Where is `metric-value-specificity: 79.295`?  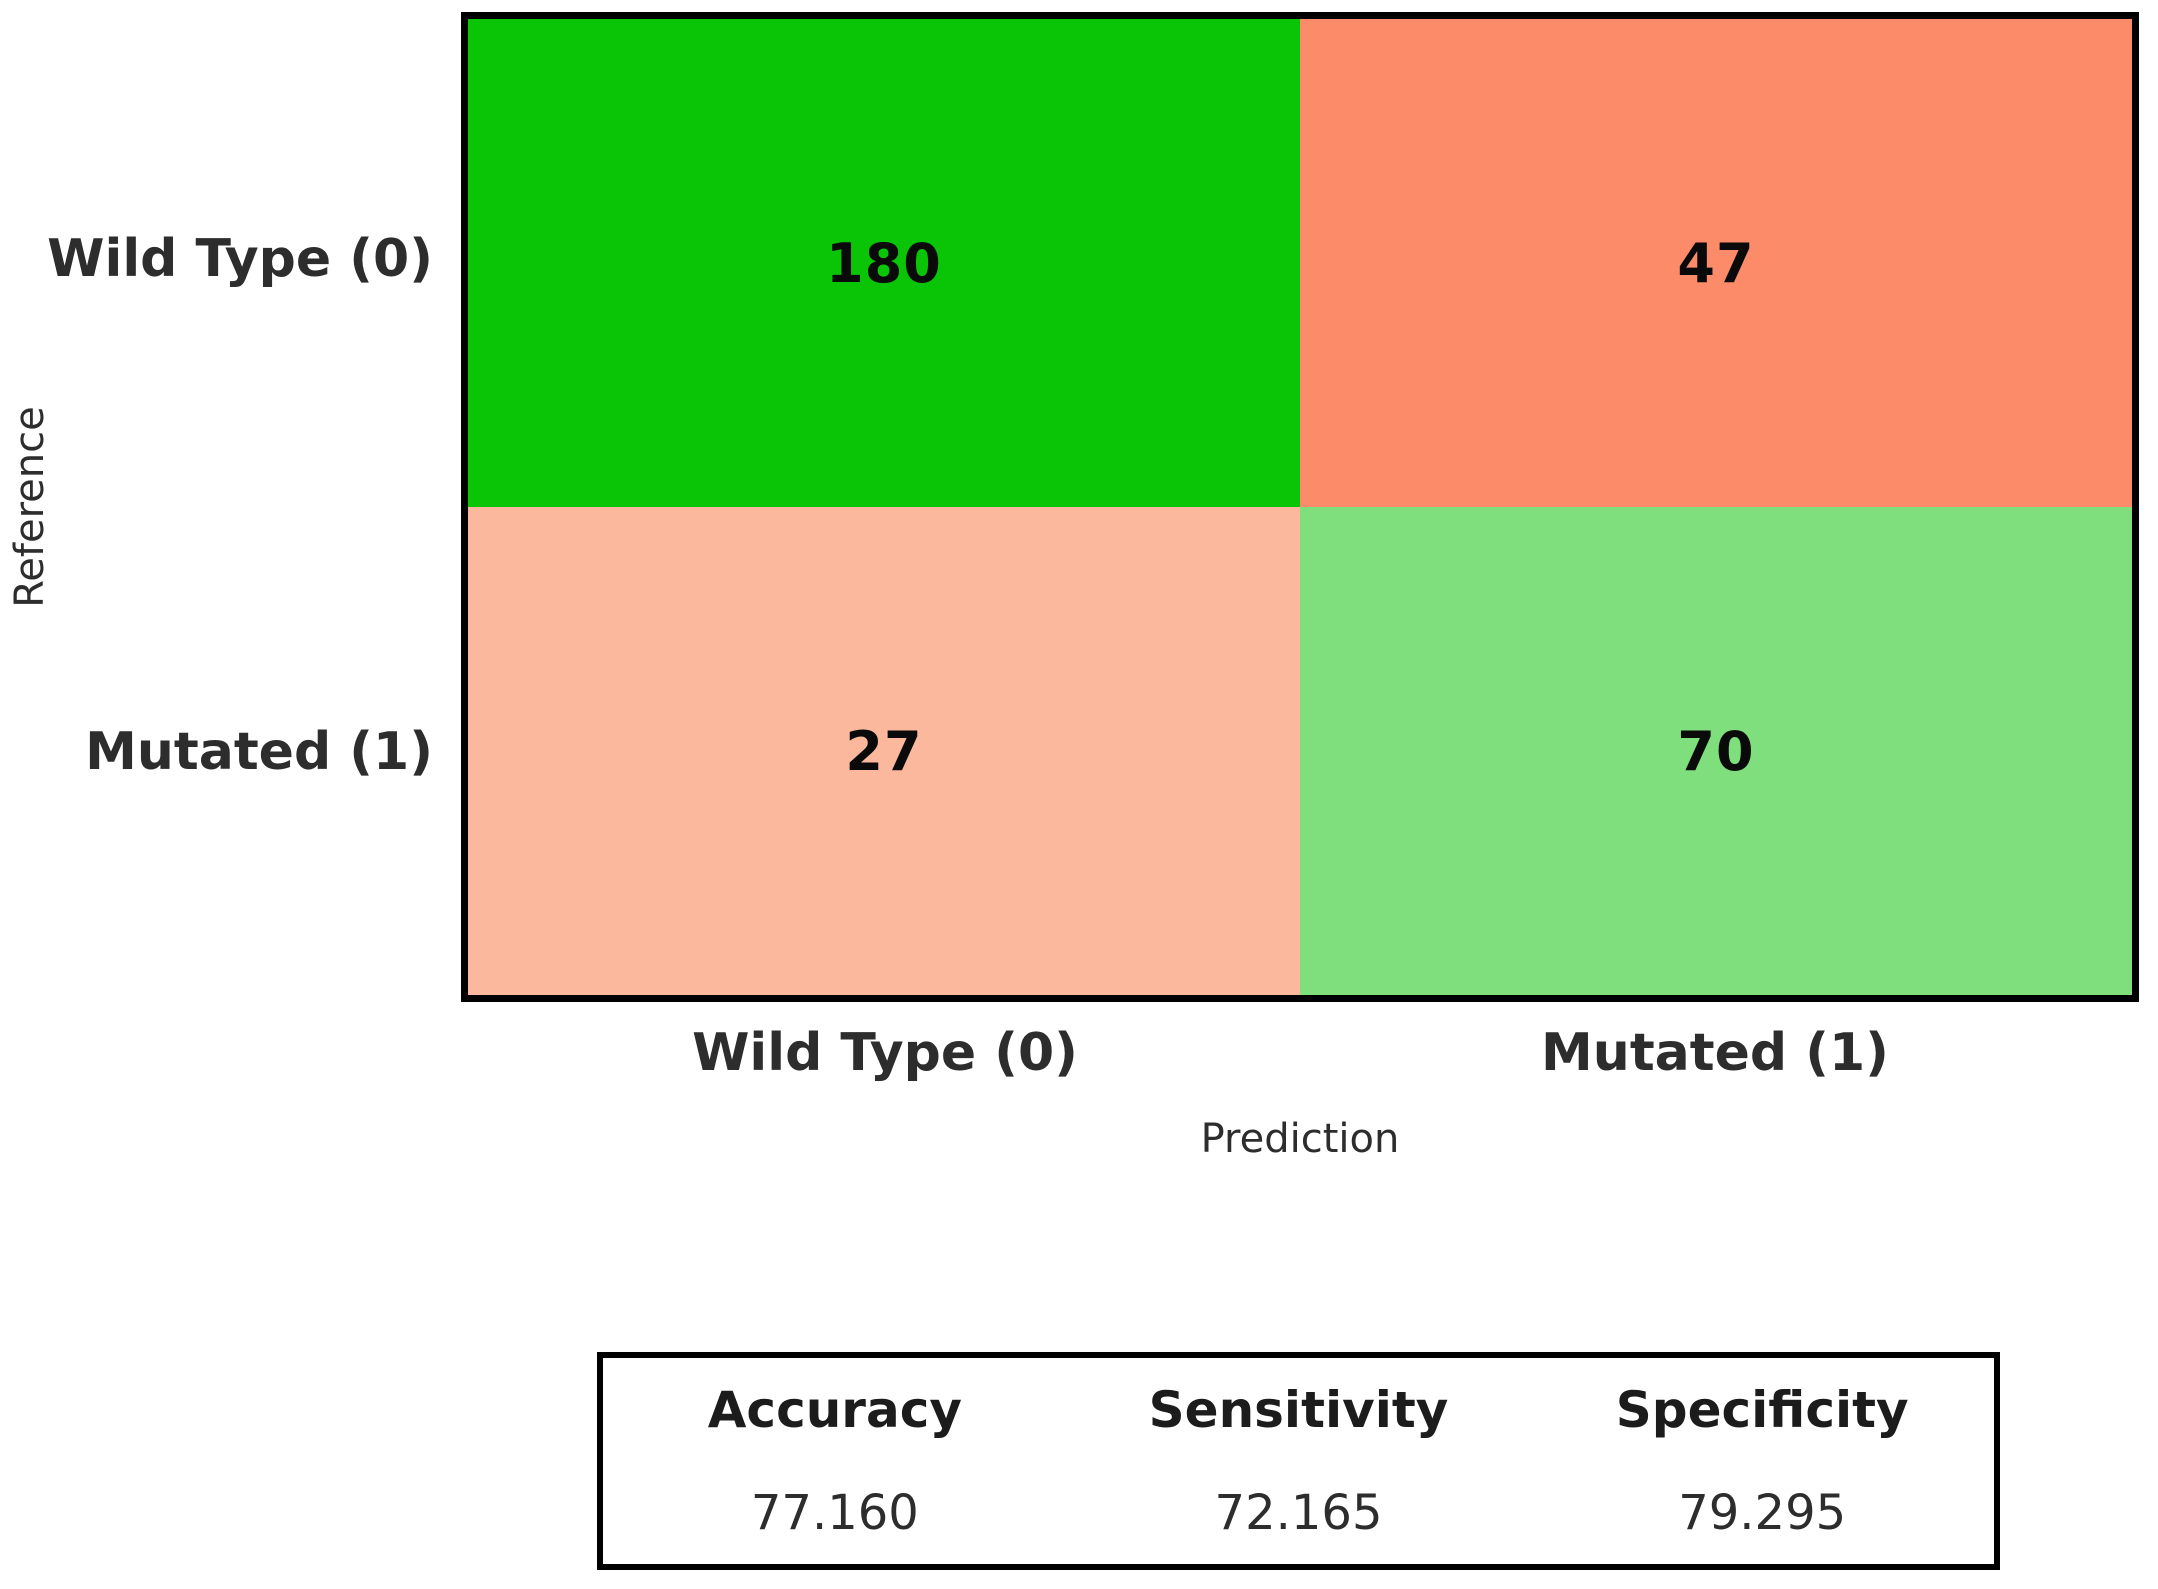 metric-value-specificity: 79.295 is located at coordinates (1762, 1512).